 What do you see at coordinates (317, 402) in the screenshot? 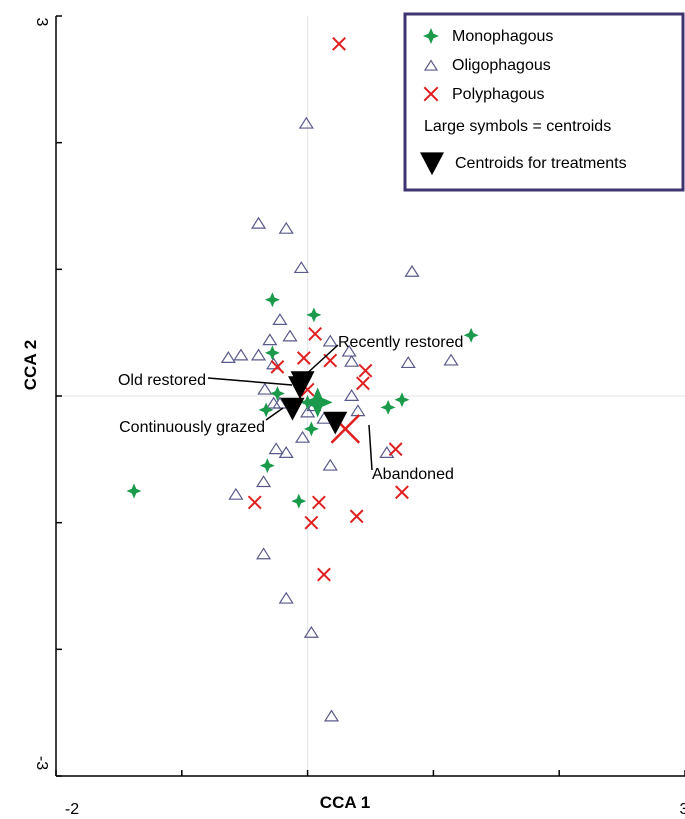
I see `mono-centroid` at bounding box center [317, 402].